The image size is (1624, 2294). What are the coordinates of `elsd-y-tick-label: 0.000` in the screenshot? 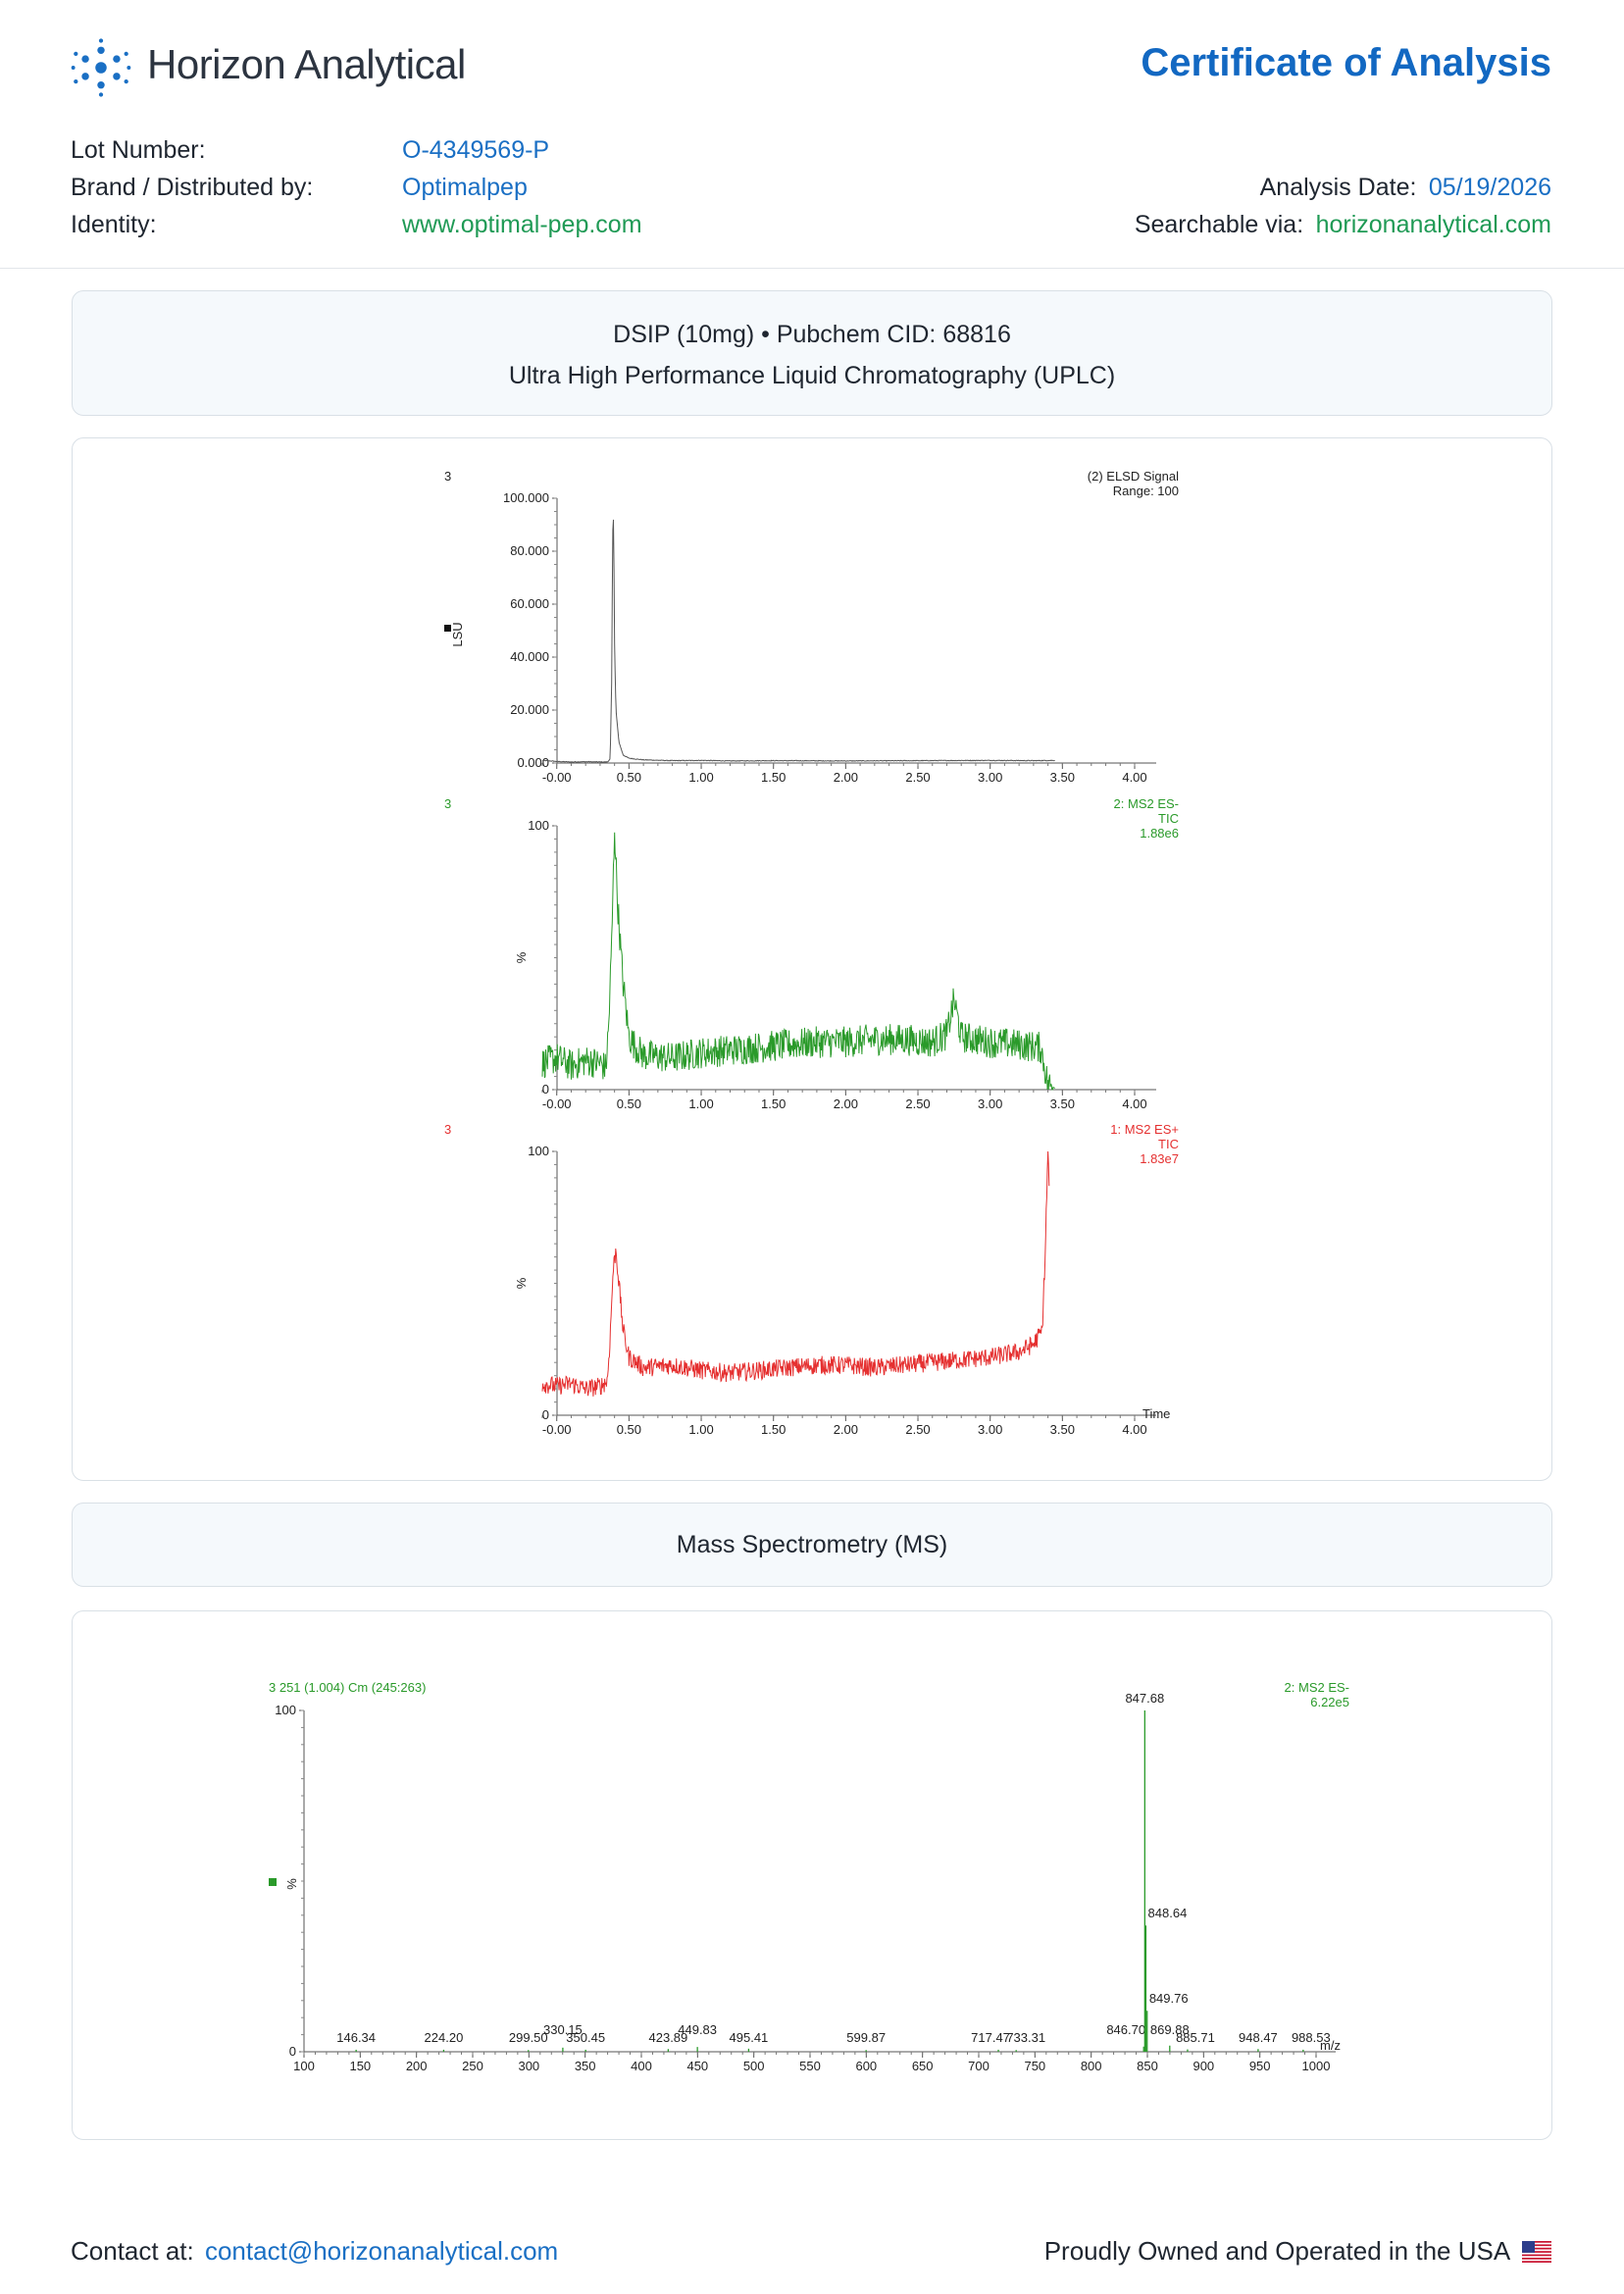 It's located at (533, 762).